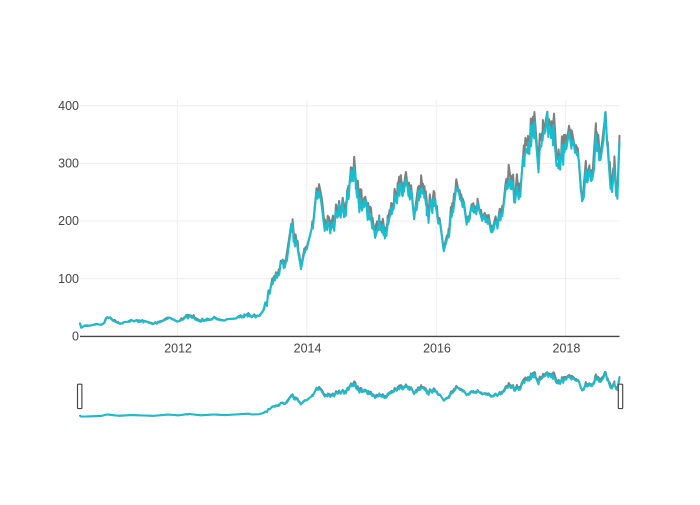 This screenshot has width=700, height=505. I want to click on svg-text: 2018, so click(567, 349).